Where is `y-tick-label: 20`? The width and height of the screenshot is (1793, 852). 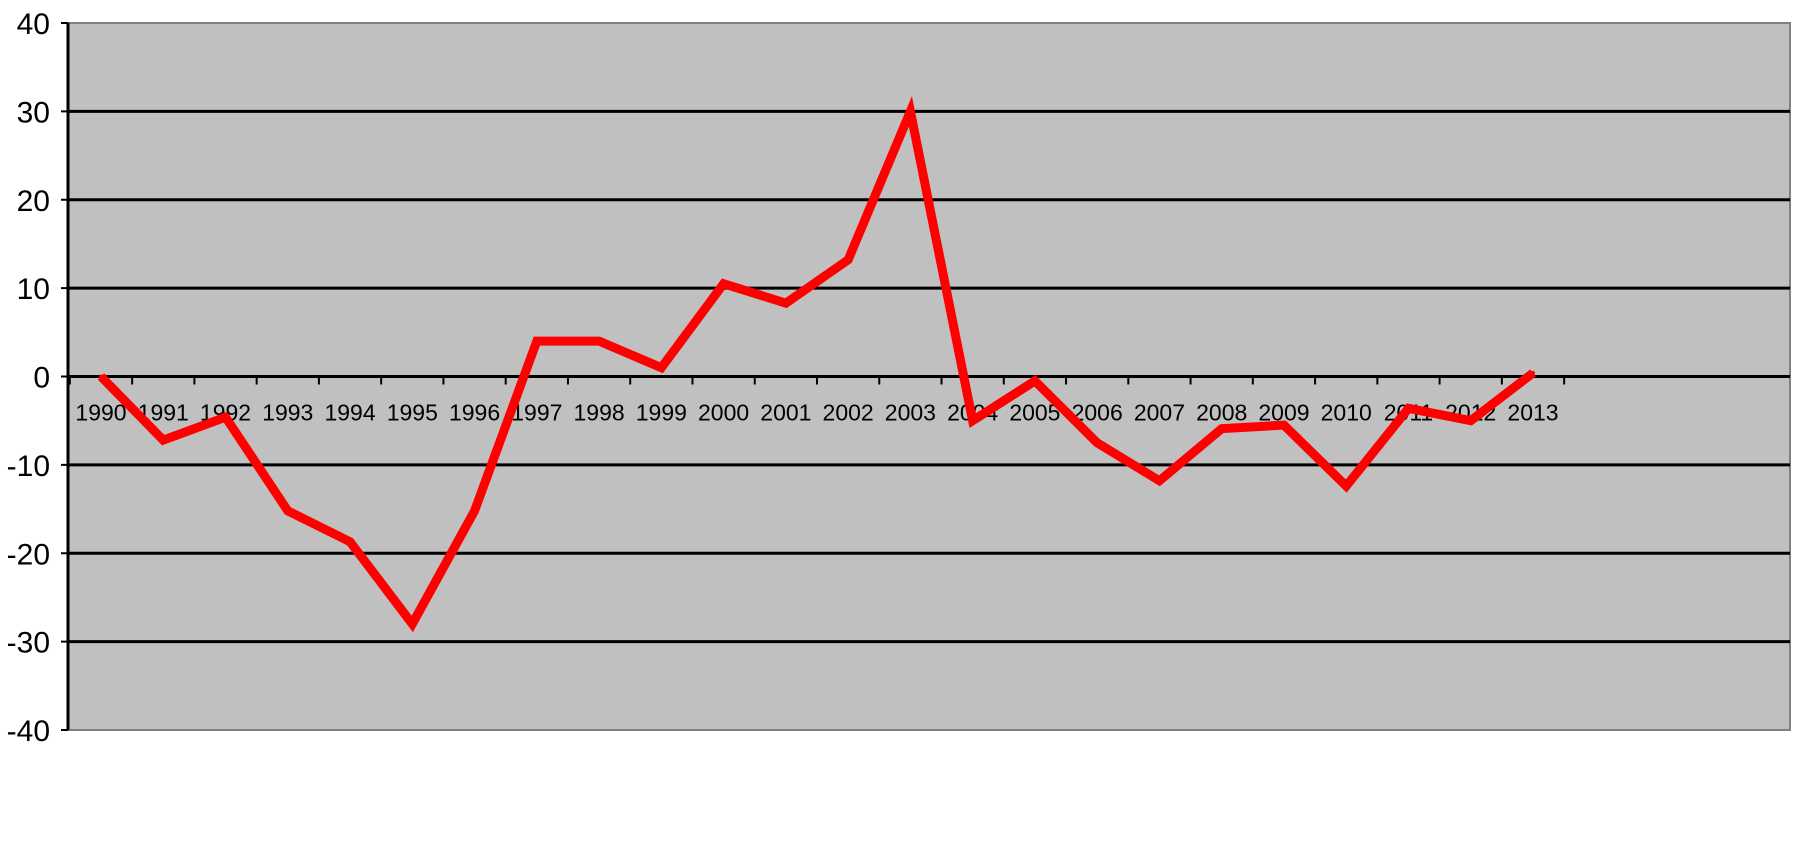 y-tick-label: 20 is located at coordinates (33, 201).